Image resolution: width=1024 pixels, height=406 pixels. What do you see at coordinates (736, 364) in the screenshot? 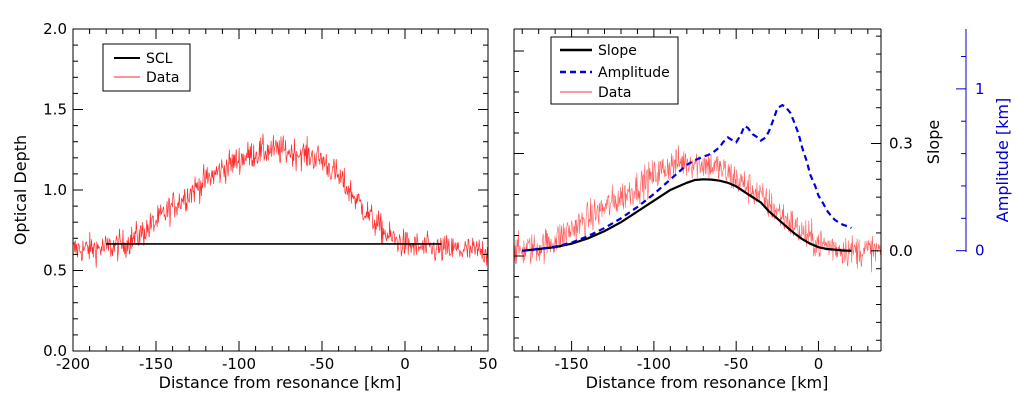
I see `right-x-tick-label: -50` at bounding box center [736, 364].